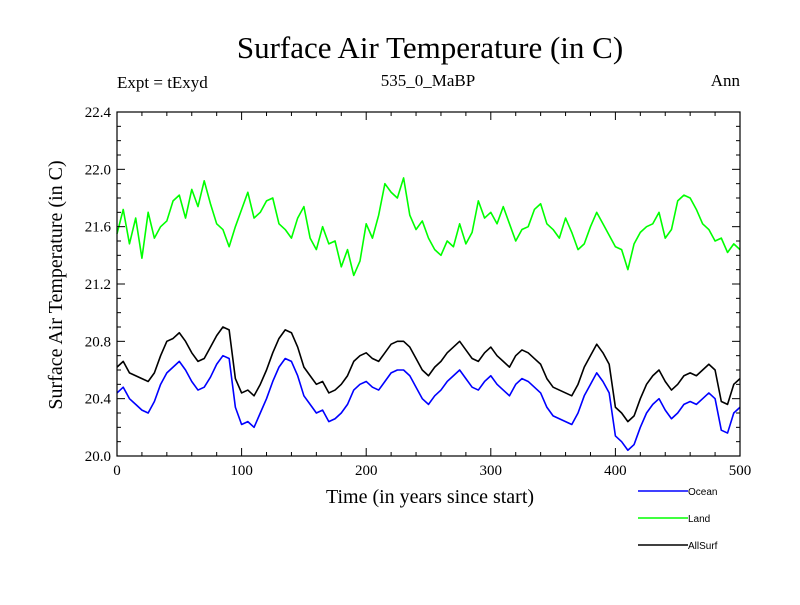  Describe the element at coordinates (98, 285) in the screenshot. I see `y-tick-label: 21.2` at that location.